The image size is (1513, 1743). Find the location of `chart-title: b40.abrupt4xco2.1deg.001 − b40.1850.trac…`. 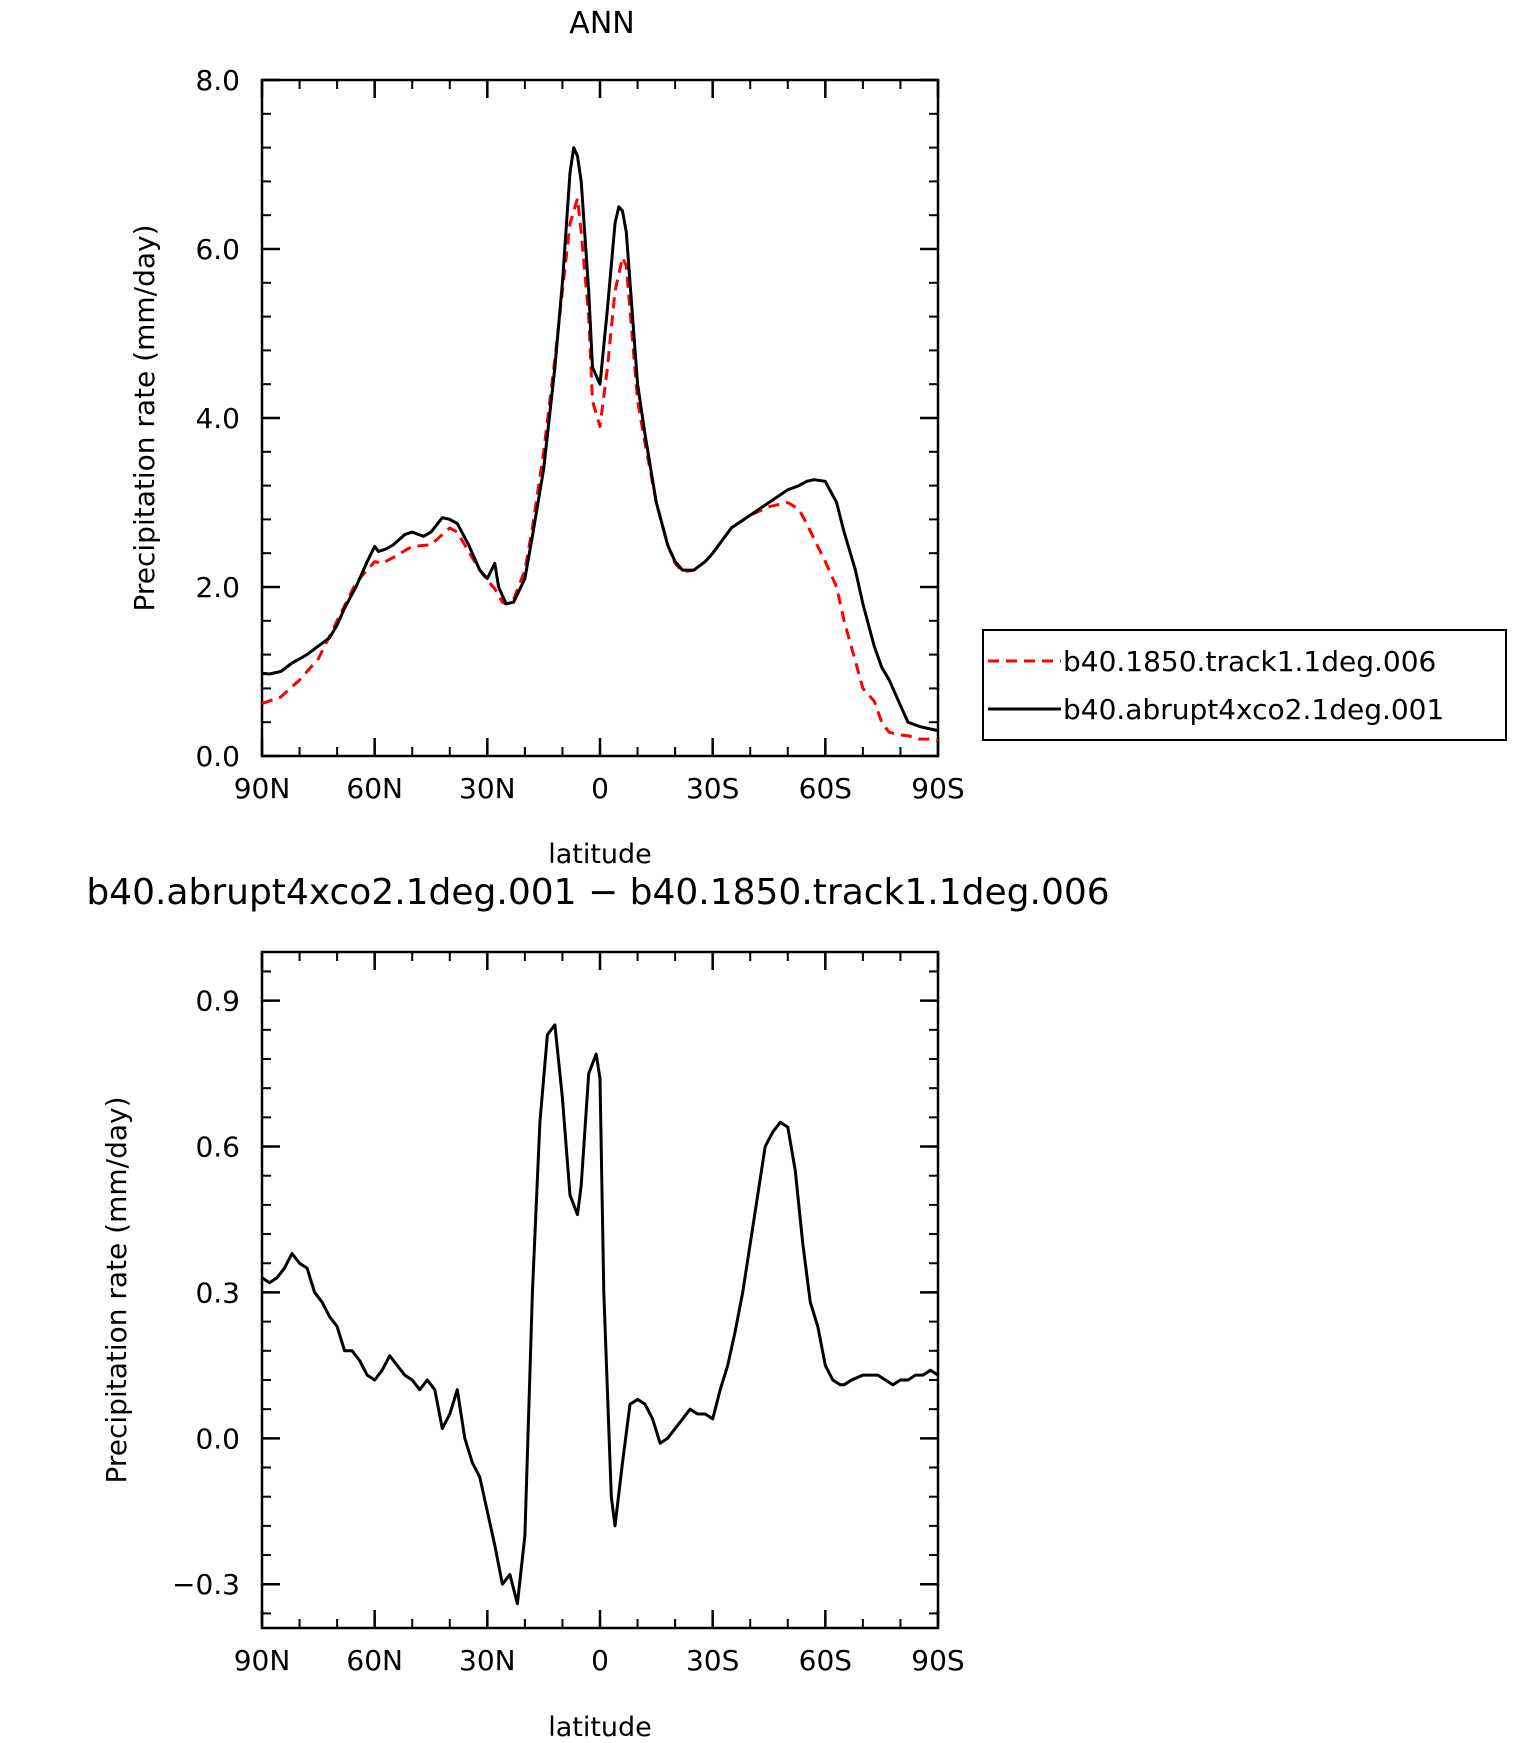

chart-title: b40.abrupt4xco2.1deg.001 − b40.1850.trac… is located at coordinates (597, 892).